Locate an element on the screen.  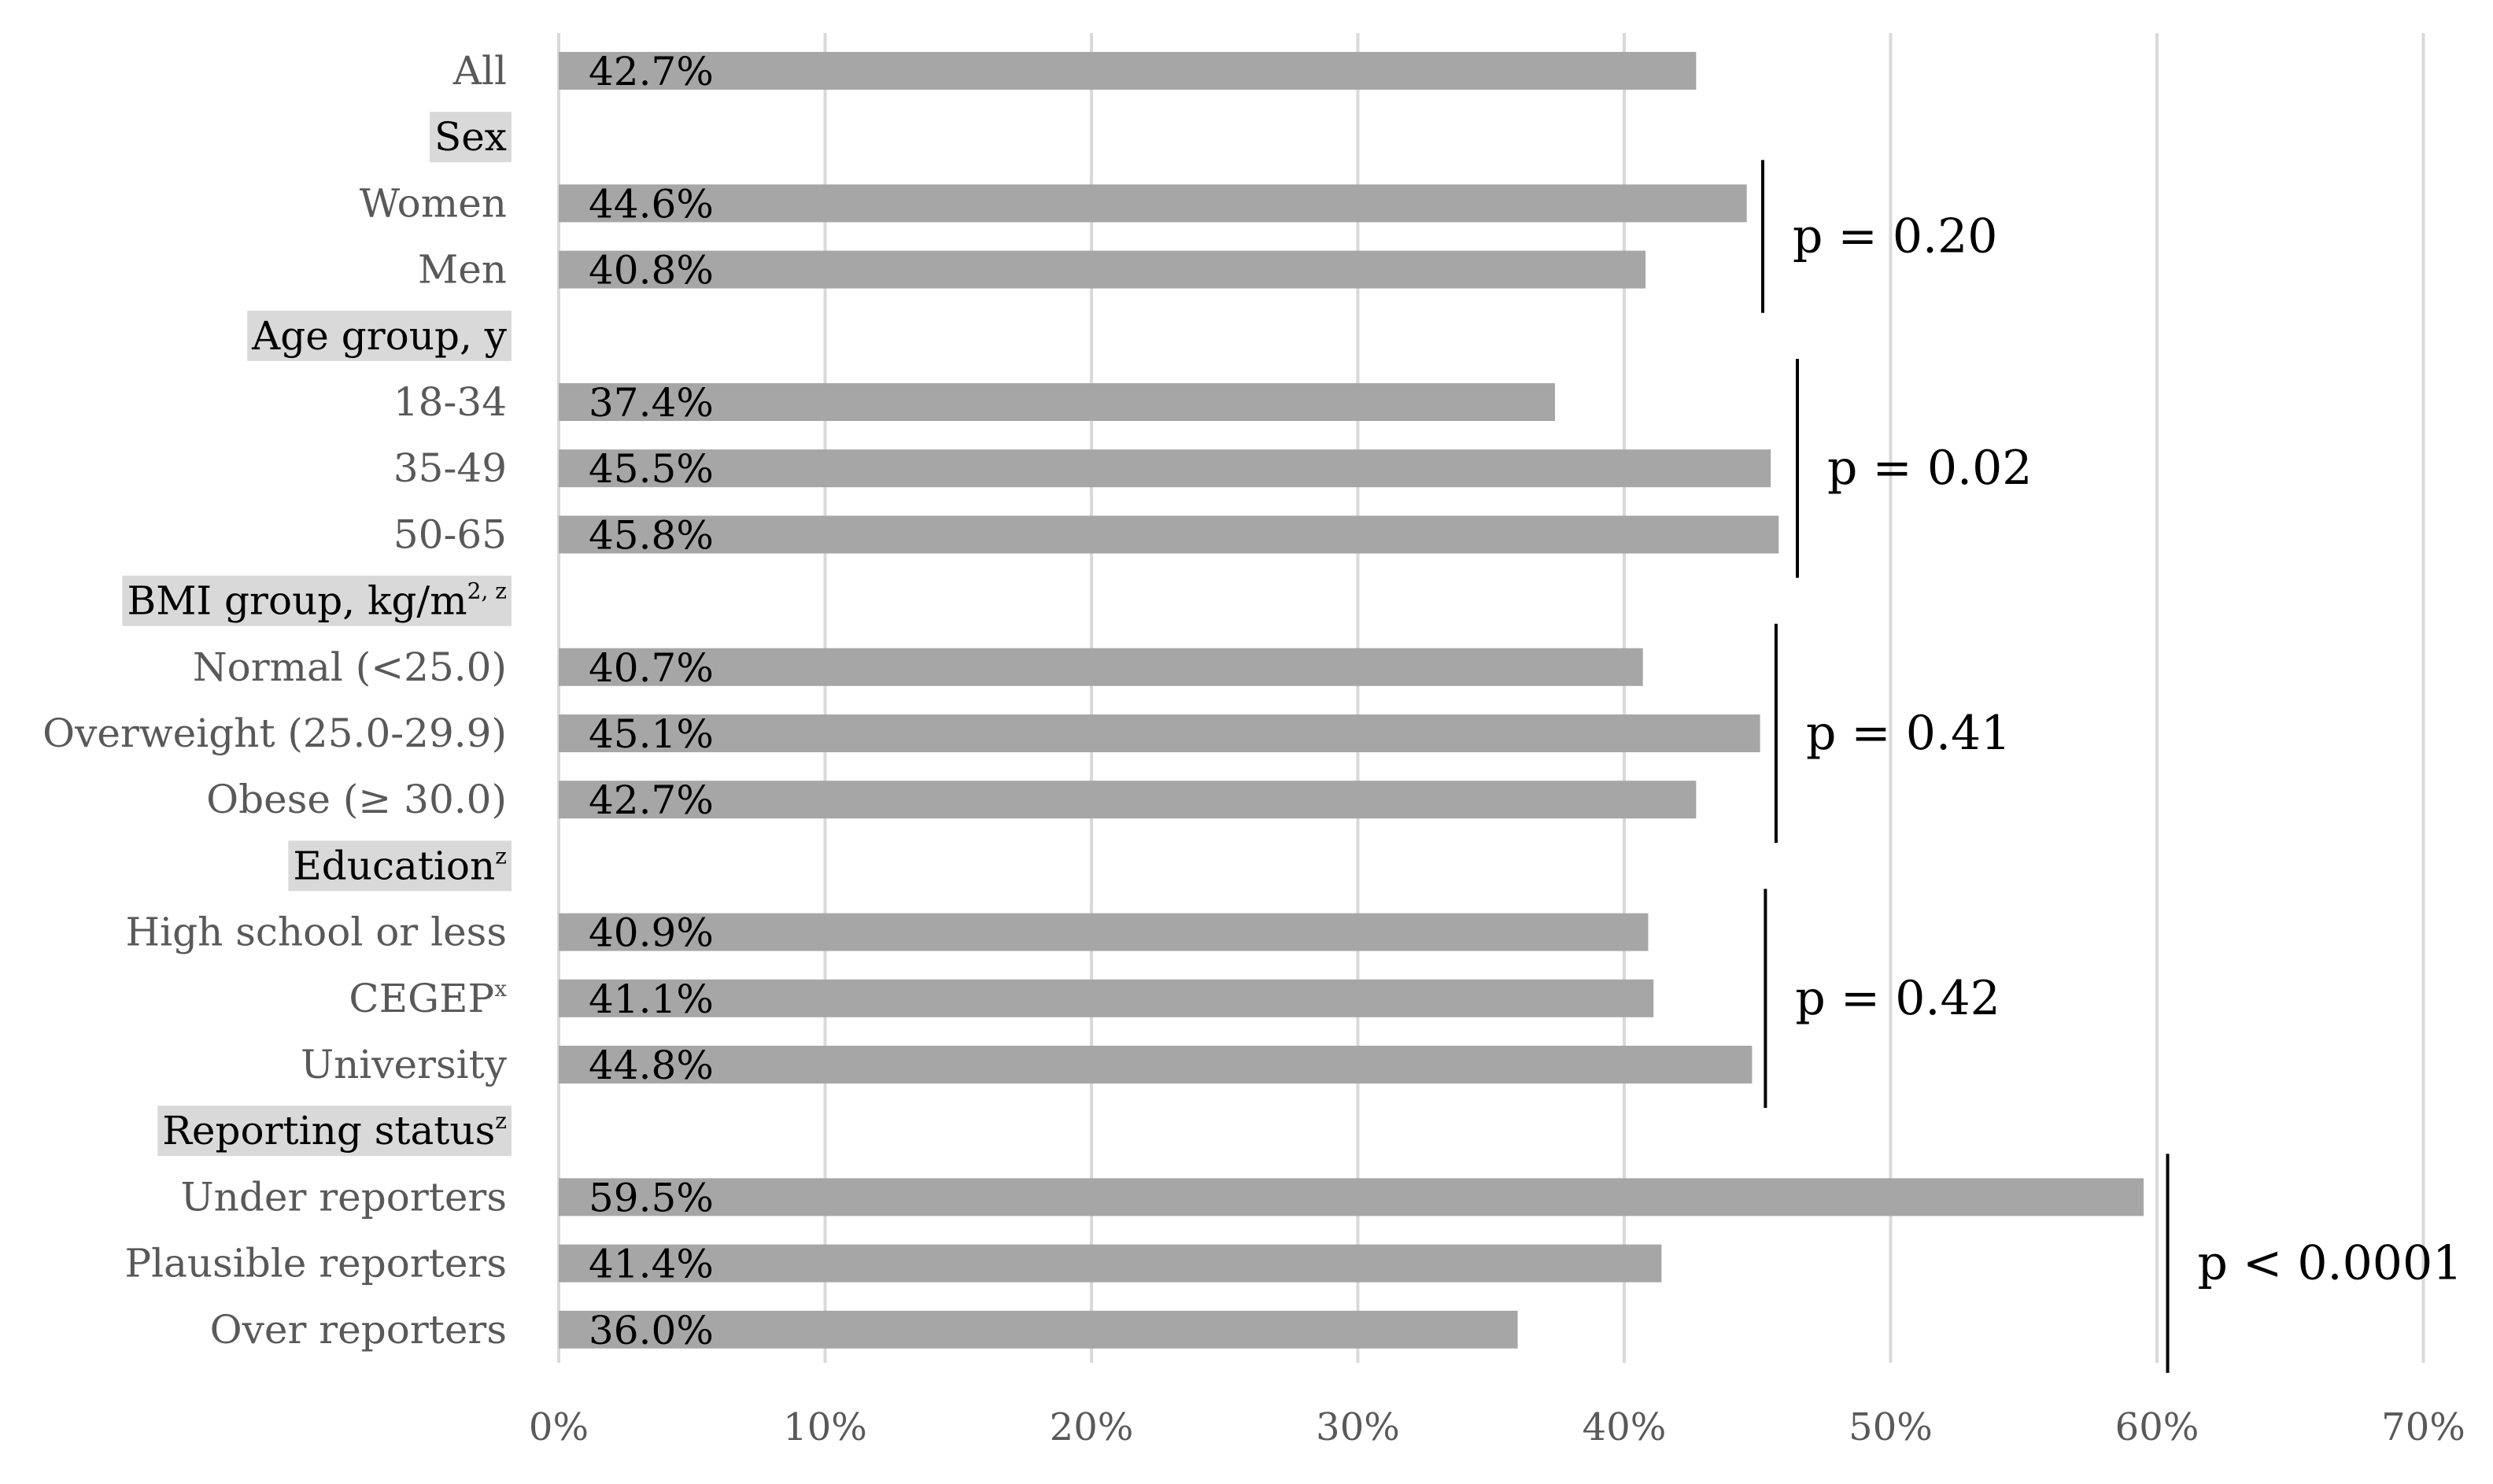
category-label: CEGEPx is located at coordinates (428, 998).